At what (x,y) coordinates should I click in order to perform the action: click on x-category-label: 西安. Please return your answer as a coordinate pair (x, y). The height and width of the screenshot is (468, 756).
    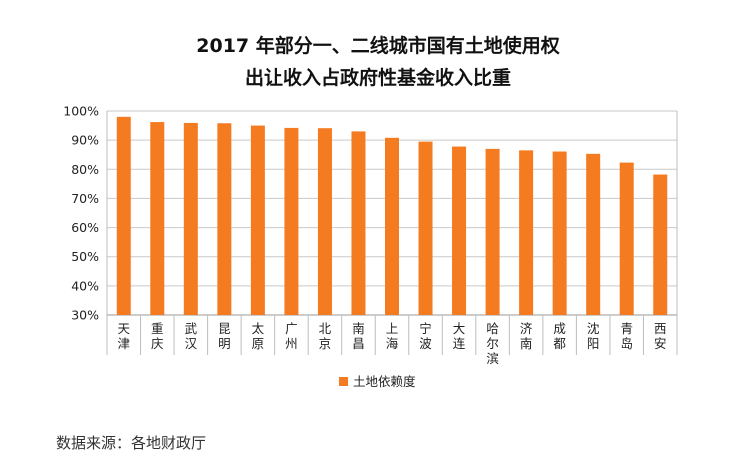
    Looking at the image, I should click on (660, 336).